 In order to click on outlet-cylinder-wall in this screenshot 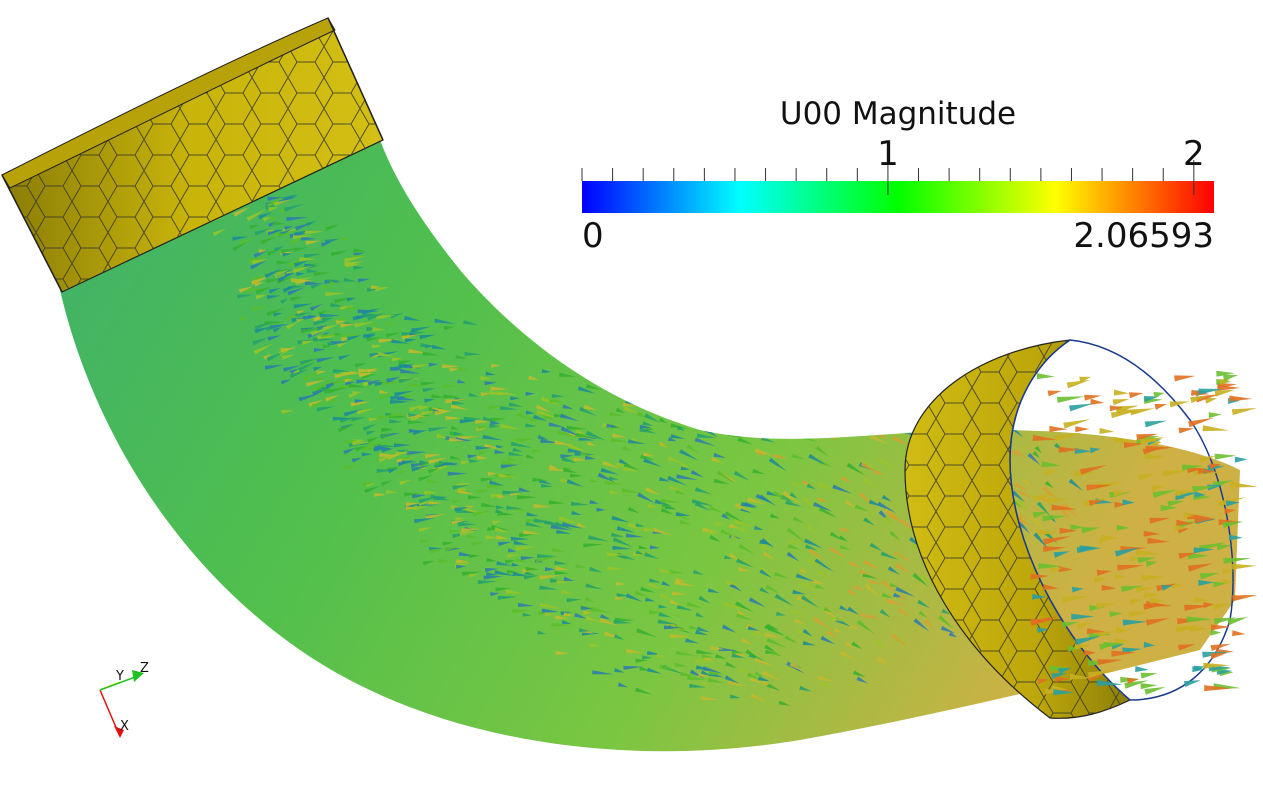, I will do `click(1081, 529)`.